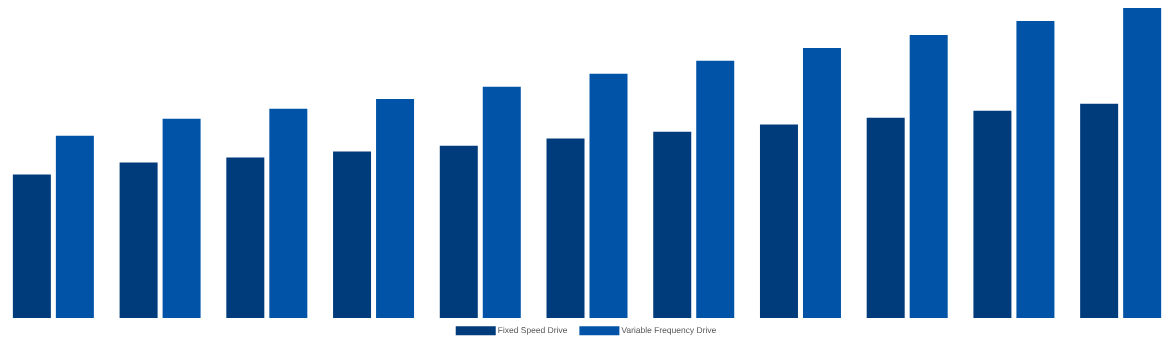 The width and height of the screenshot is (1174, 350). What do you see at coordinates (668, 330) in the screenshot?
I see `legend-label: Variable Frequency Drive` at bounding box center [668, 330].